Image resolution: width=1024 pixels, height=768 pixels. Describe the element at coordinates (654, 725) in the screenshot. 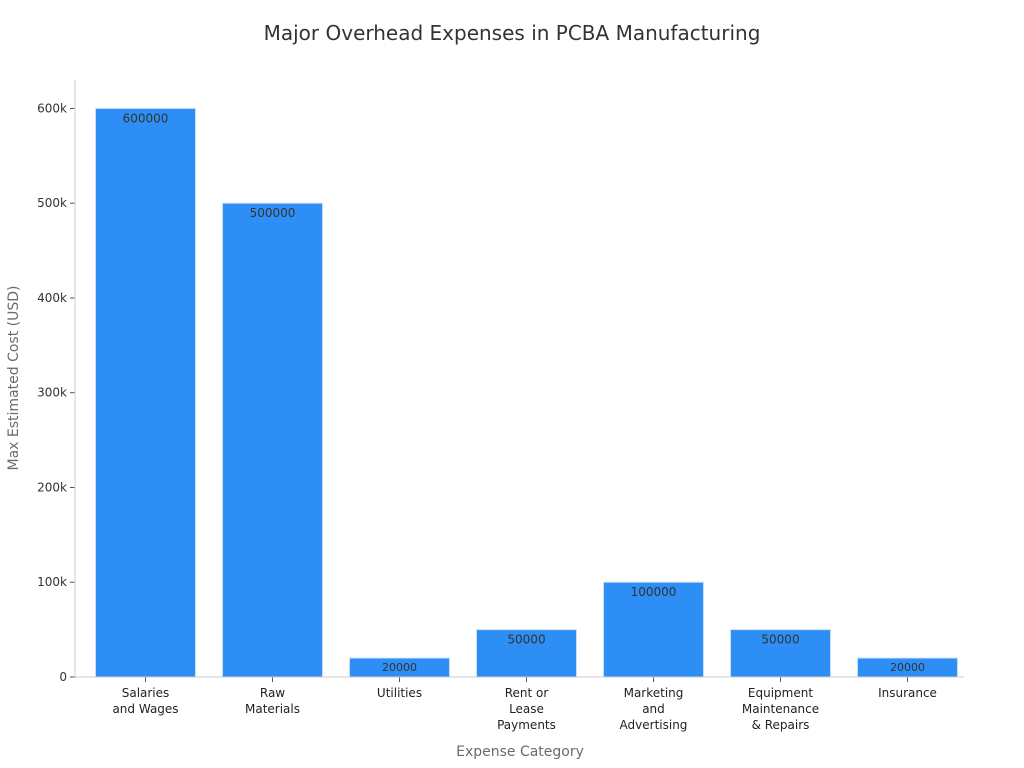

I see `x-tick-label-line: Advertising` at that location.